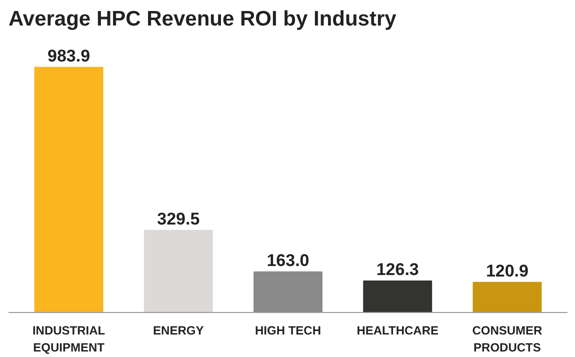 The width and height of the screenshot is (575, 357). I want to click on x-tick-label: HEALTHCARE, so click(397, 331).